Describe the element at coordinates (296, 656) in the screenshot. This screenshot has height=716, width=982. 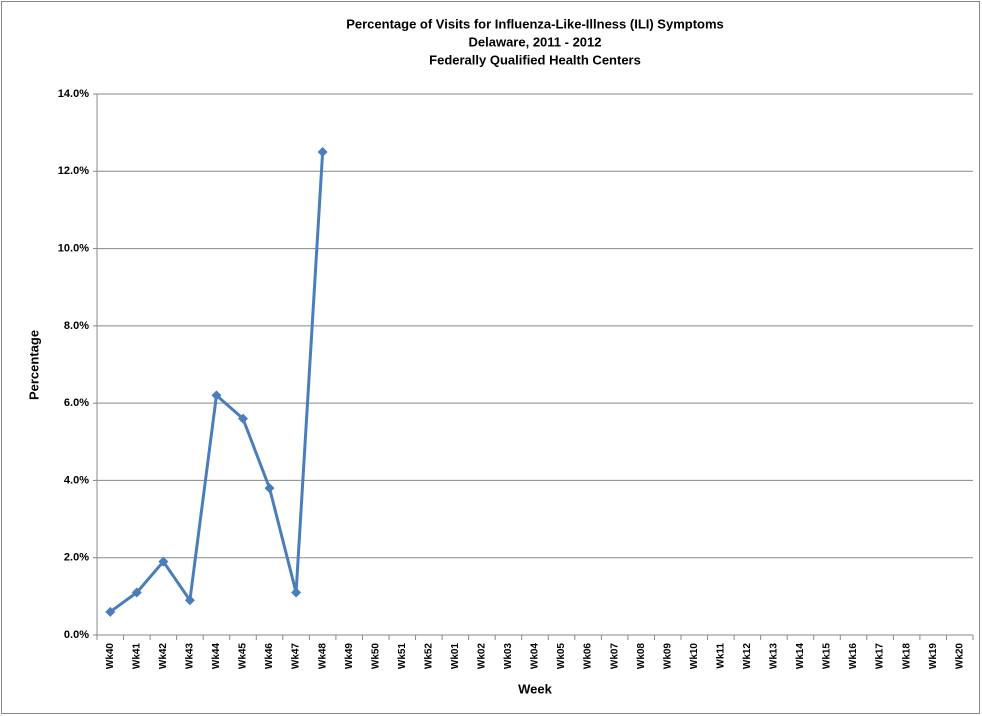
I see `x-tick-label: Wk47` at that location.